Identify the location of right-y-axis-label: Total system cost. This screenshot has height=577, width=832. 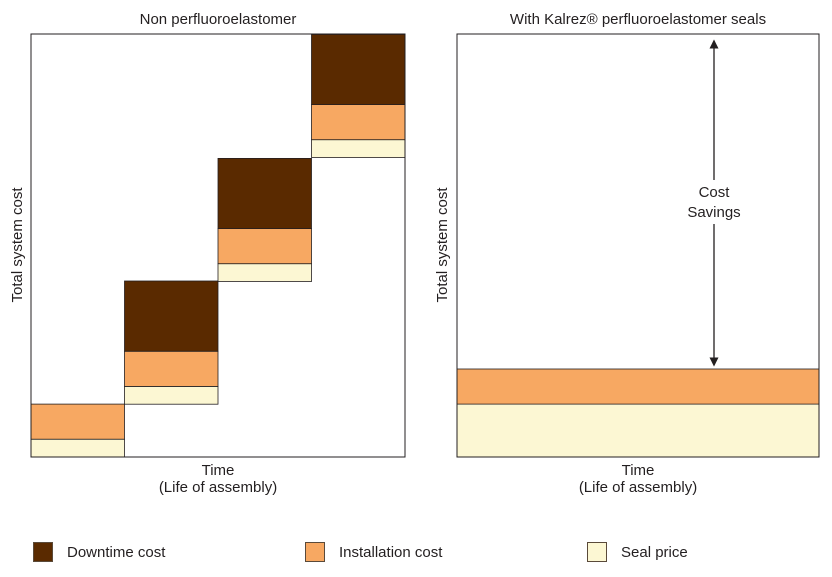
(442, 245).